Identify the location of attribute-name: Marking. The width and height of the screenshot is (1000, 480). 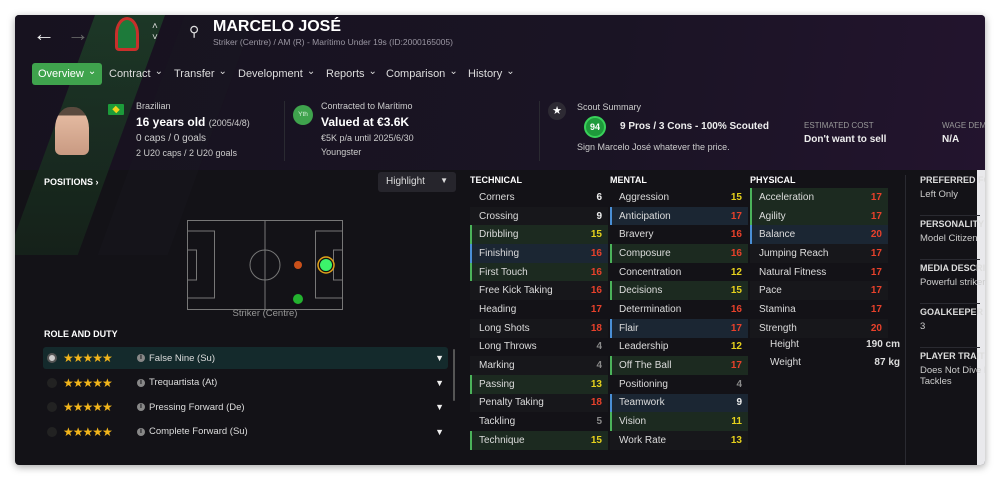
(497, 366).